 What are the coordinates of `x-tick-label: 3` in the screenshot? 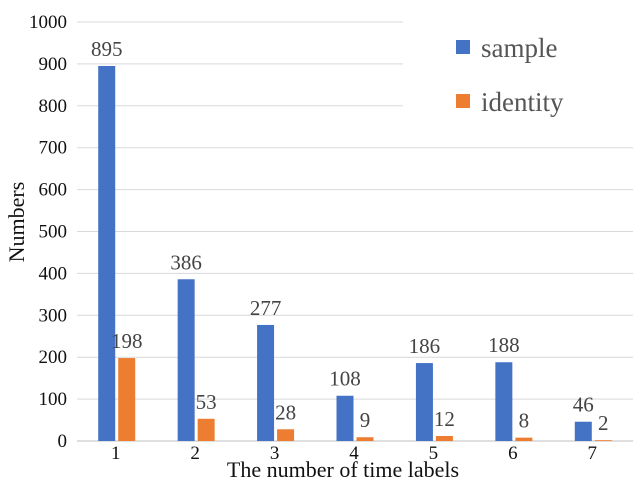 It's located at (275, 453).